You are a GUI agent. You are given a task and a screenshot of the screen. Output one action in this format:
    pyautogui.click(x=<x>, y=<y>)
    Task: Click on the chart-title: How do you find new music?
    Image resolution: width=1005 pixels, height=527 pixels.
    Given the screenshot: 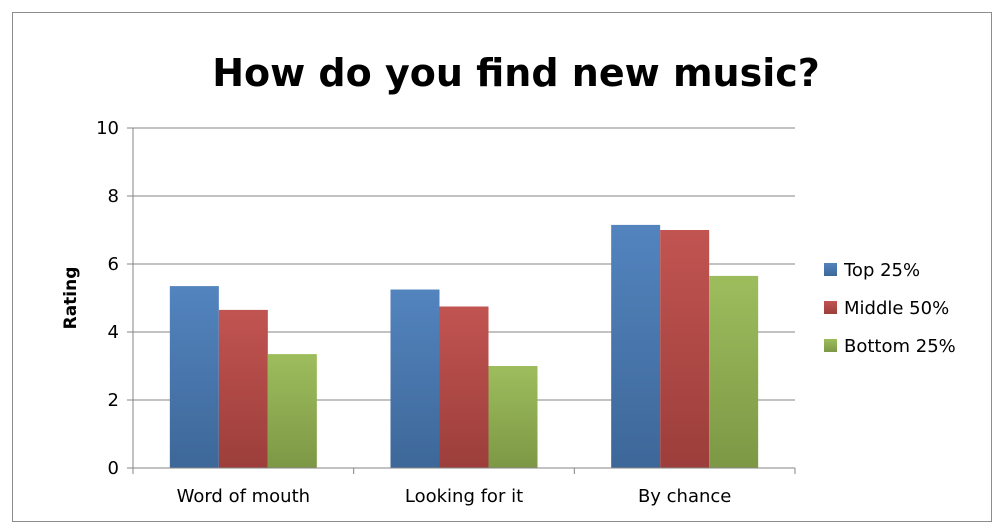 What is the action you would take?
    pyautogui.click(x=516, y=73)
    